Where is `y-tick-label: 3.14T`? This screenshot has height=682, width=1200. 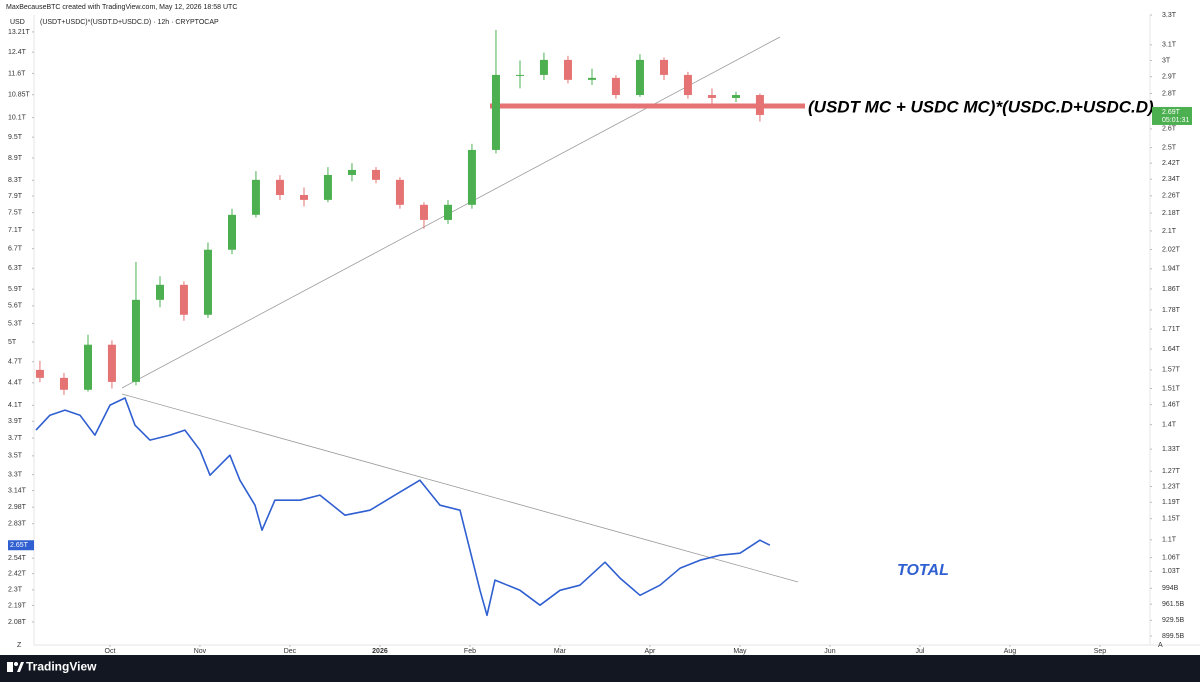
y-tick-label: 3.14T is located at coordinates (17, 490).